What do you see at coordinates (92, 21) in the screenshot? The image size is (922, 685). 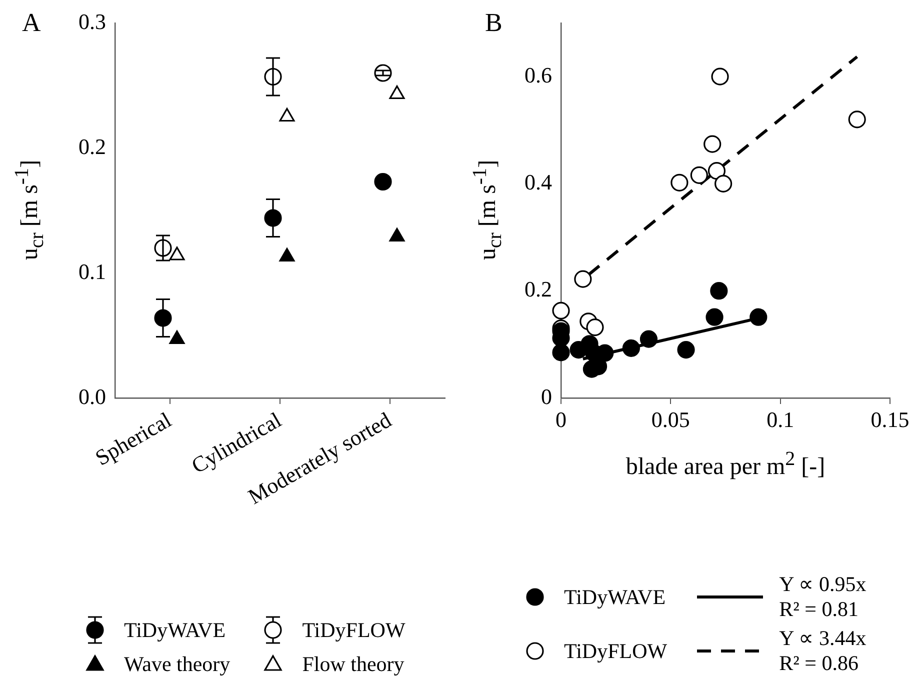 I see `y-tick-label: 0.3` at bounding box center [92, 21].